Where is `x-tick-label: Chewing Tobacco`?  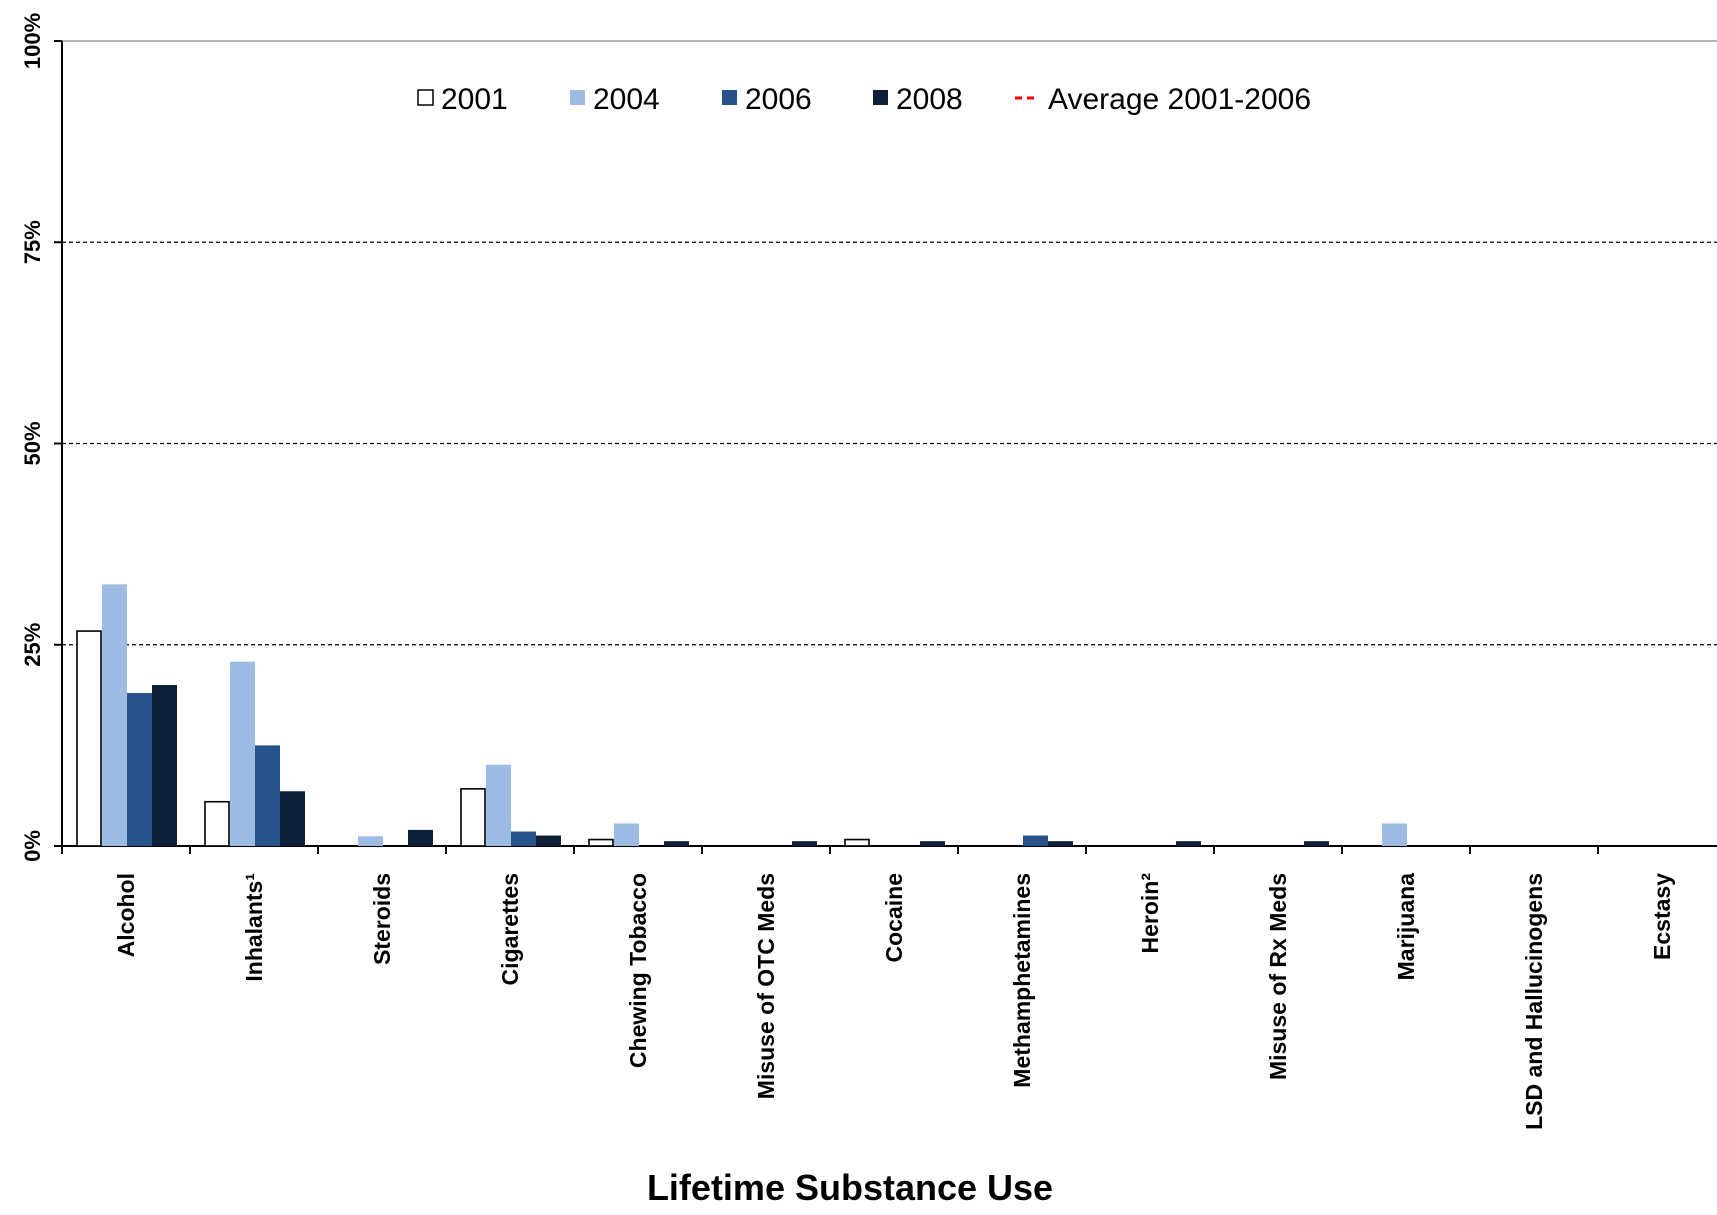 x-tick-label: Chewing Tobacco is located at coordinates (638, 970).